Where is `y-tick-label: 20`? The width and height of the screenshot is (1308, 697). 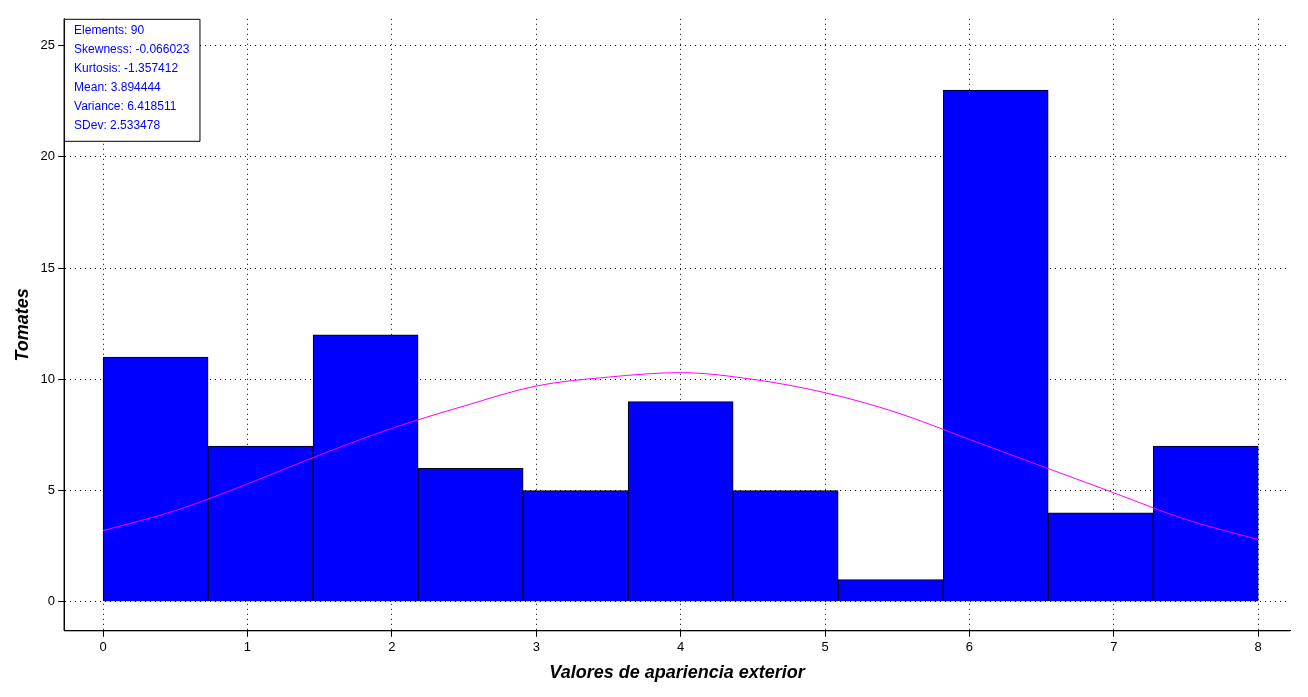 y-tick-label: 20 is located at coordinates (48, 156).